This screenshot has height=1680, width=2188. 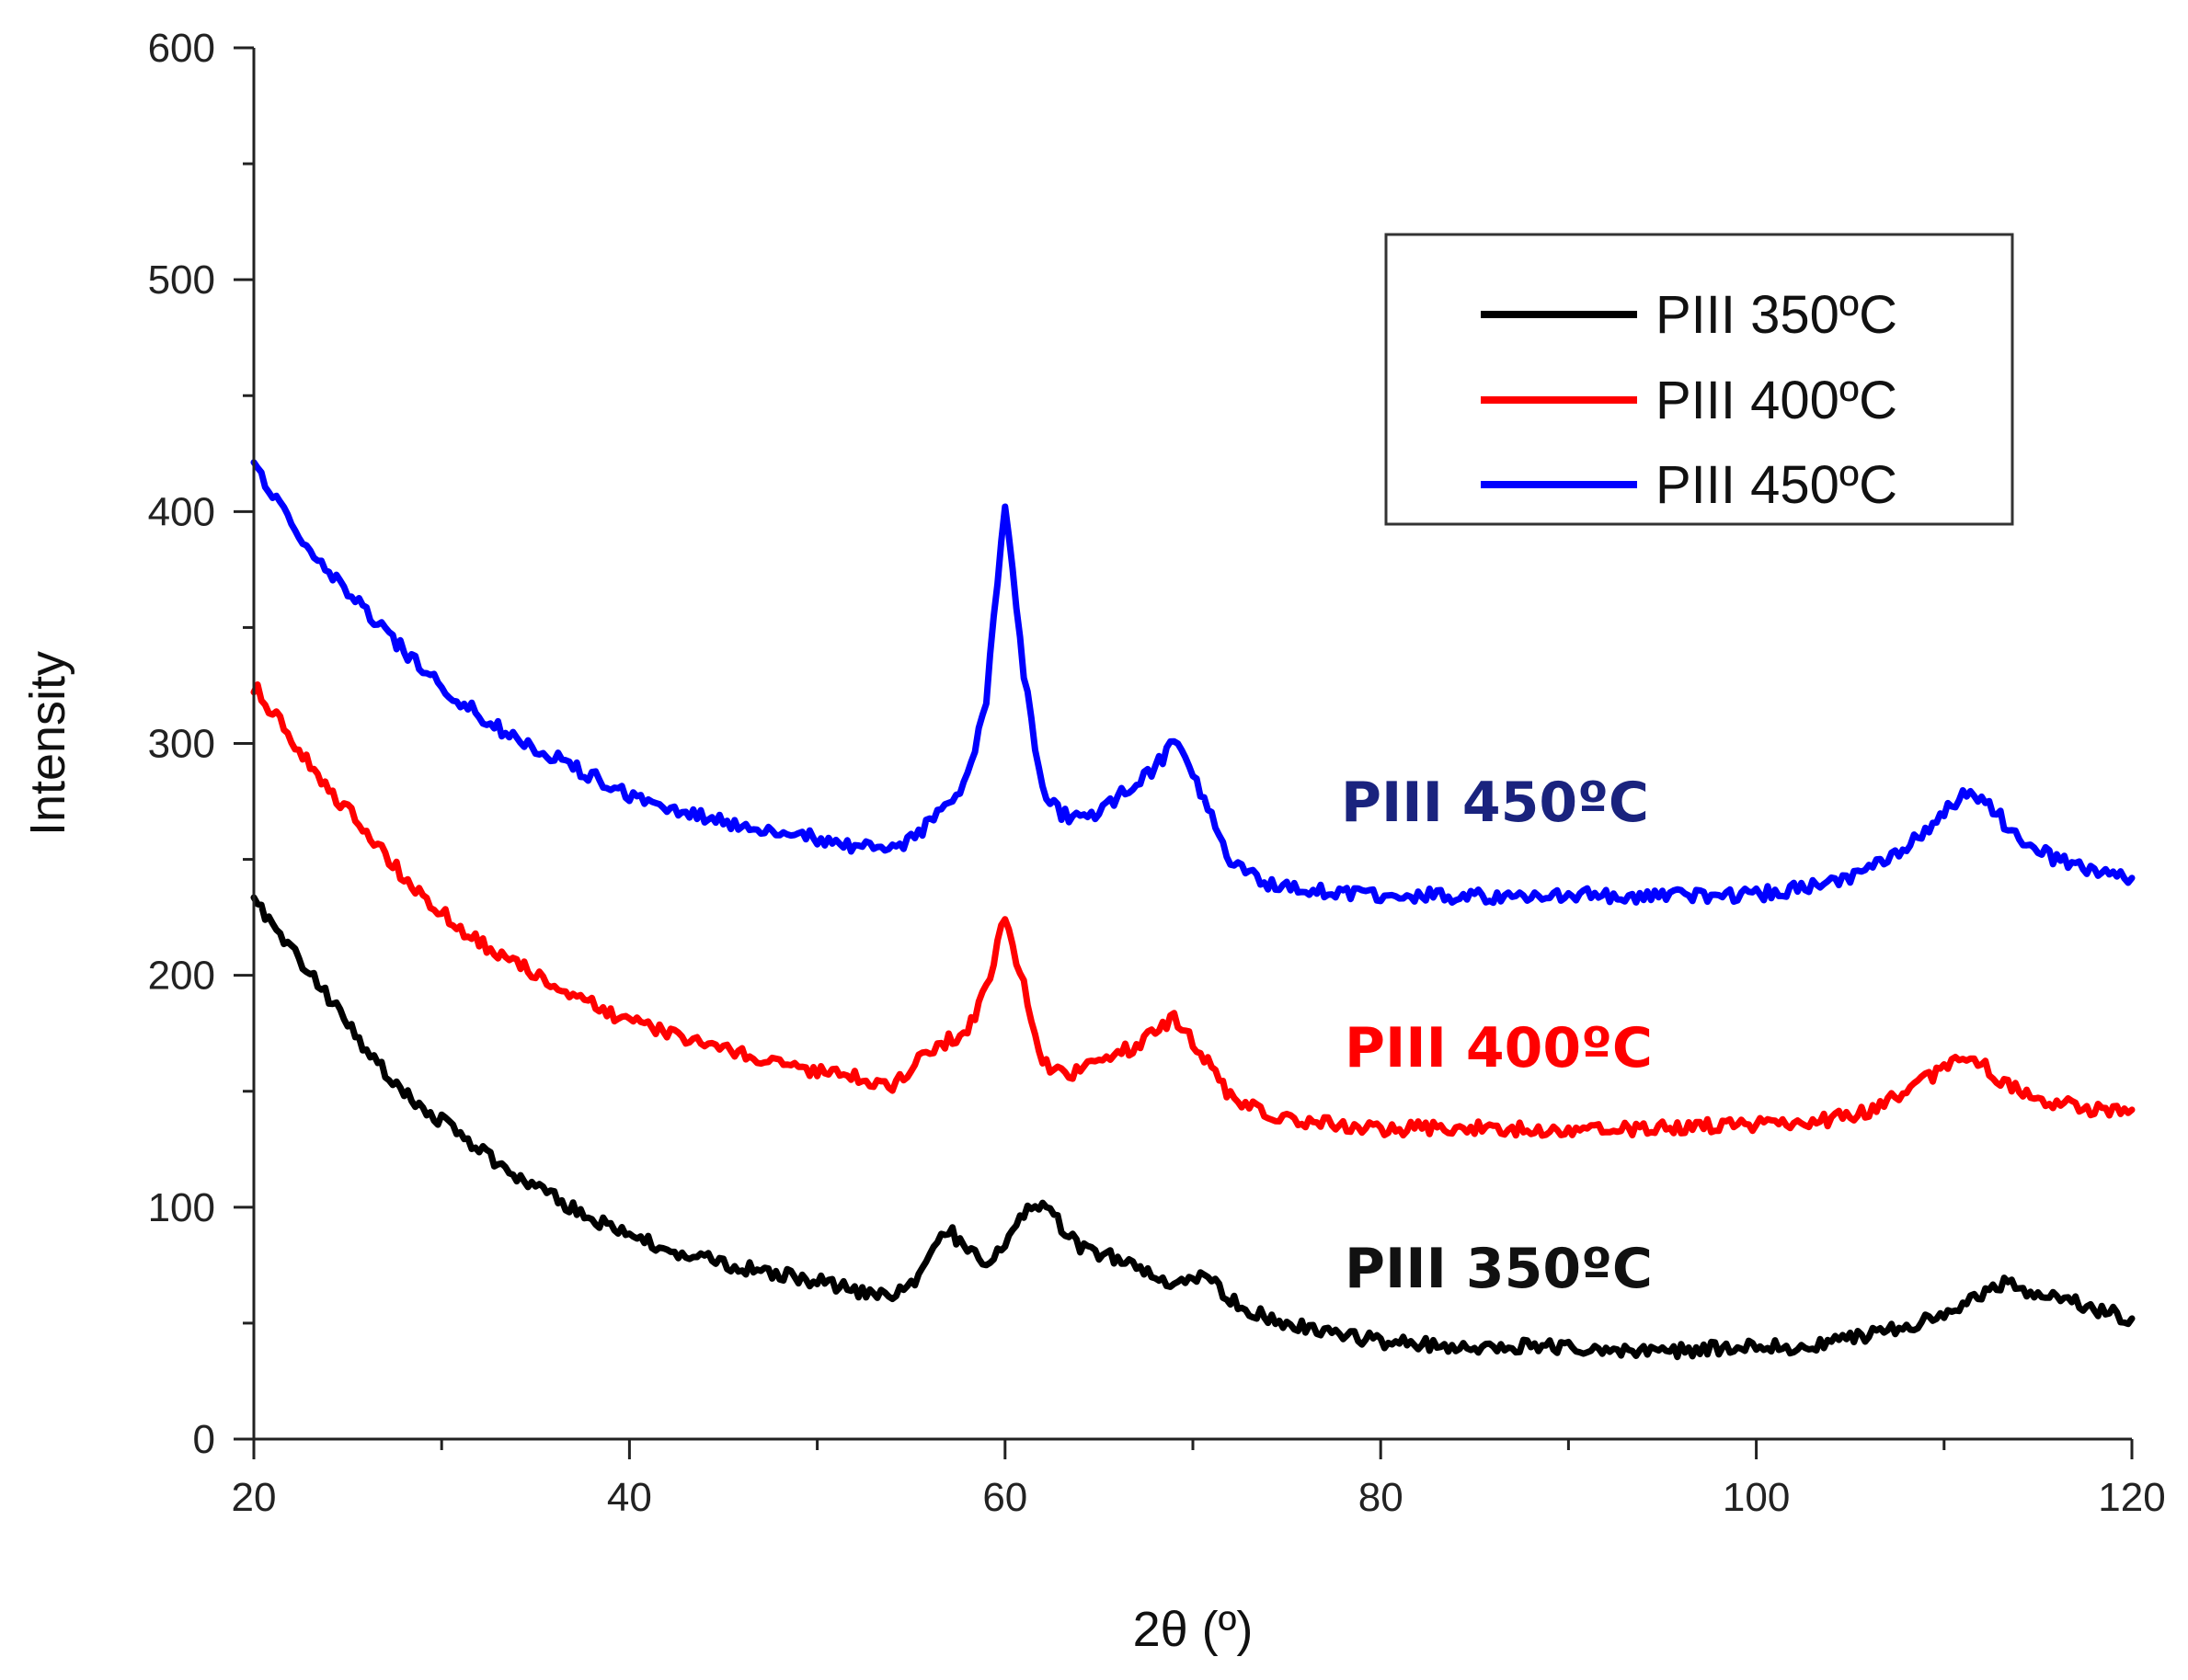 What do you see at coordinates (1194, 1629) in the screenshot?
I see `x-axis-title: 2θ (º)` at bounding box center [1194, 1629].